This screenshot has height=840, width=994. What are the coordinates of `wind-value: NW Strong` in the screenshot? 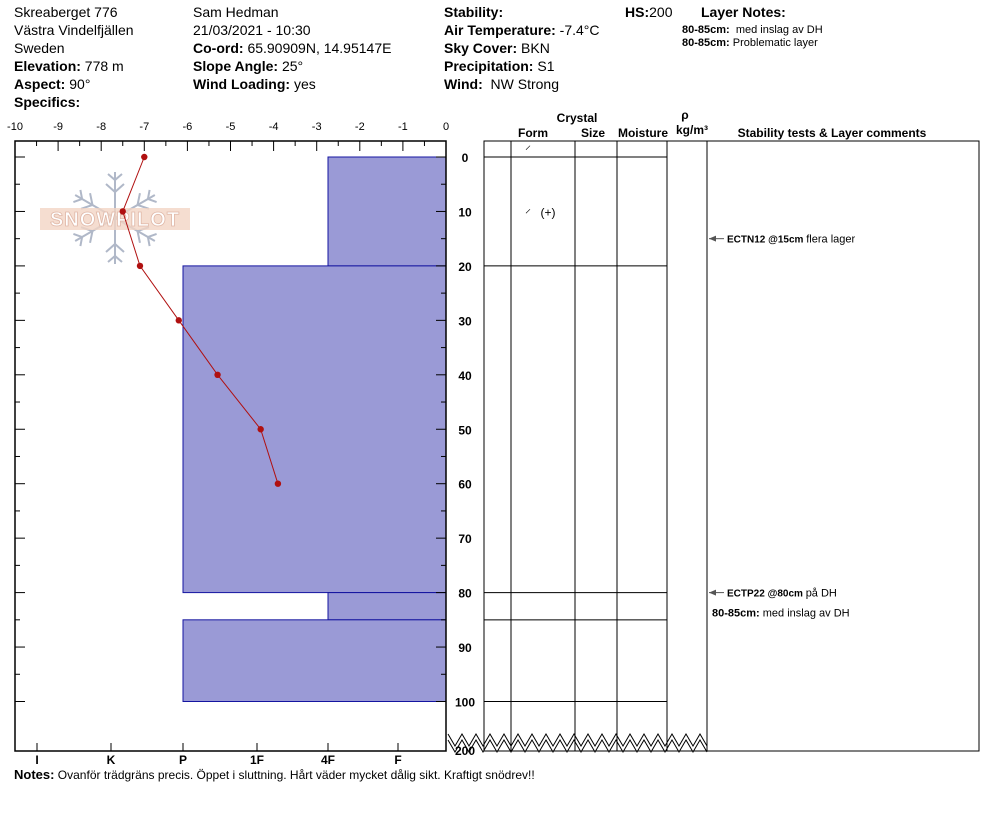 It's located at (524, 84).